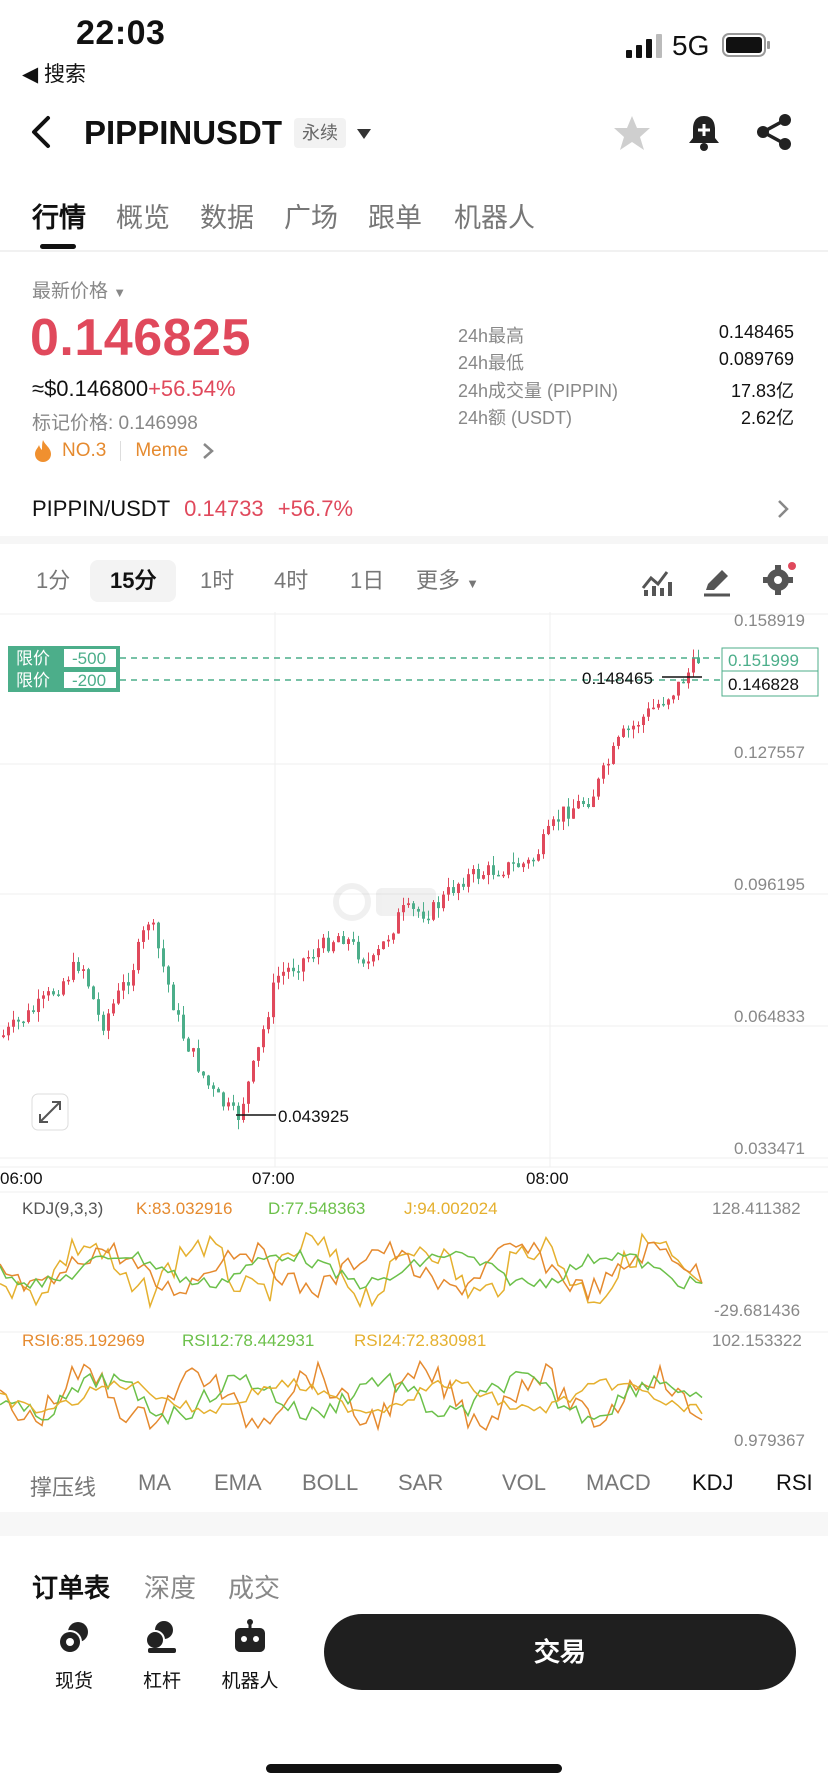  I want to click on tab-bot: 机器人, so click(494, 218).